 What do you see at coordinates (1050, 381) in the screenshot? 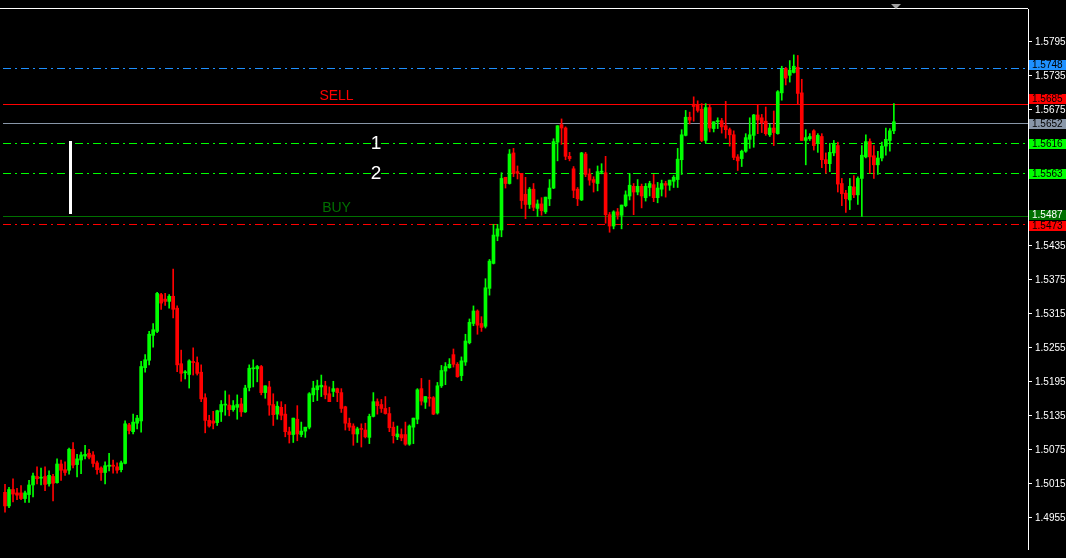
I see `y-tick-label: 1.5195` at bounding box center [1050, 381].